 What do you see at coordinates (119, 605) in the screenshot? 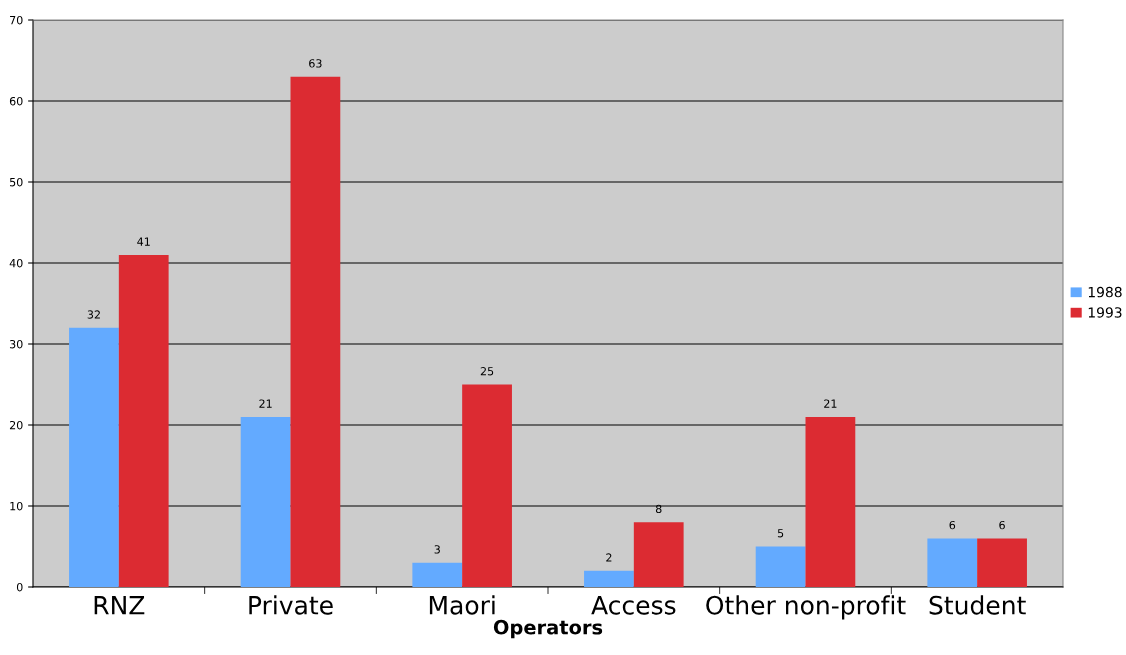
I see `x-tick-label: RNZ` at bounding box center [119, 605].